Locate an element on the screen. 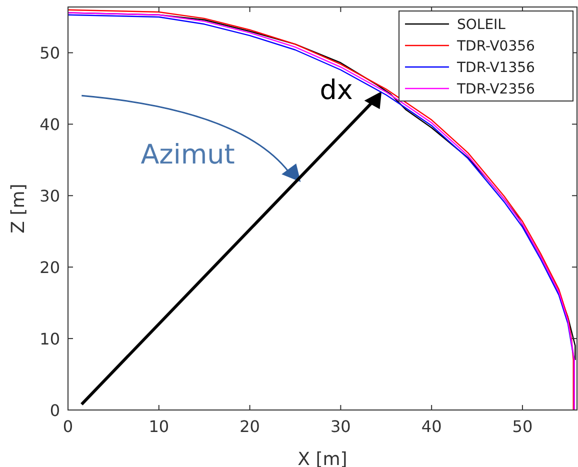  legend-label: TDR-V1356 is located at coordinates (496, 68).